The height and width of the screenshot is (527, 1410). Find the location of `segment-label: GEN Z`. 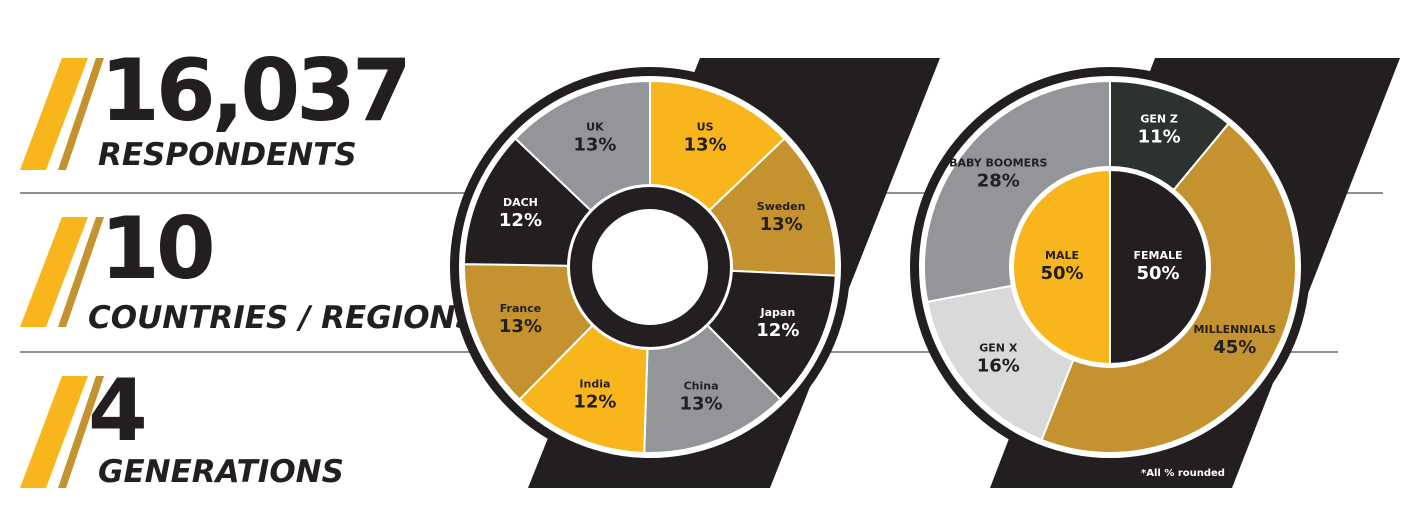

segment-label: GEN Z is located at coordinates (1159, 119).